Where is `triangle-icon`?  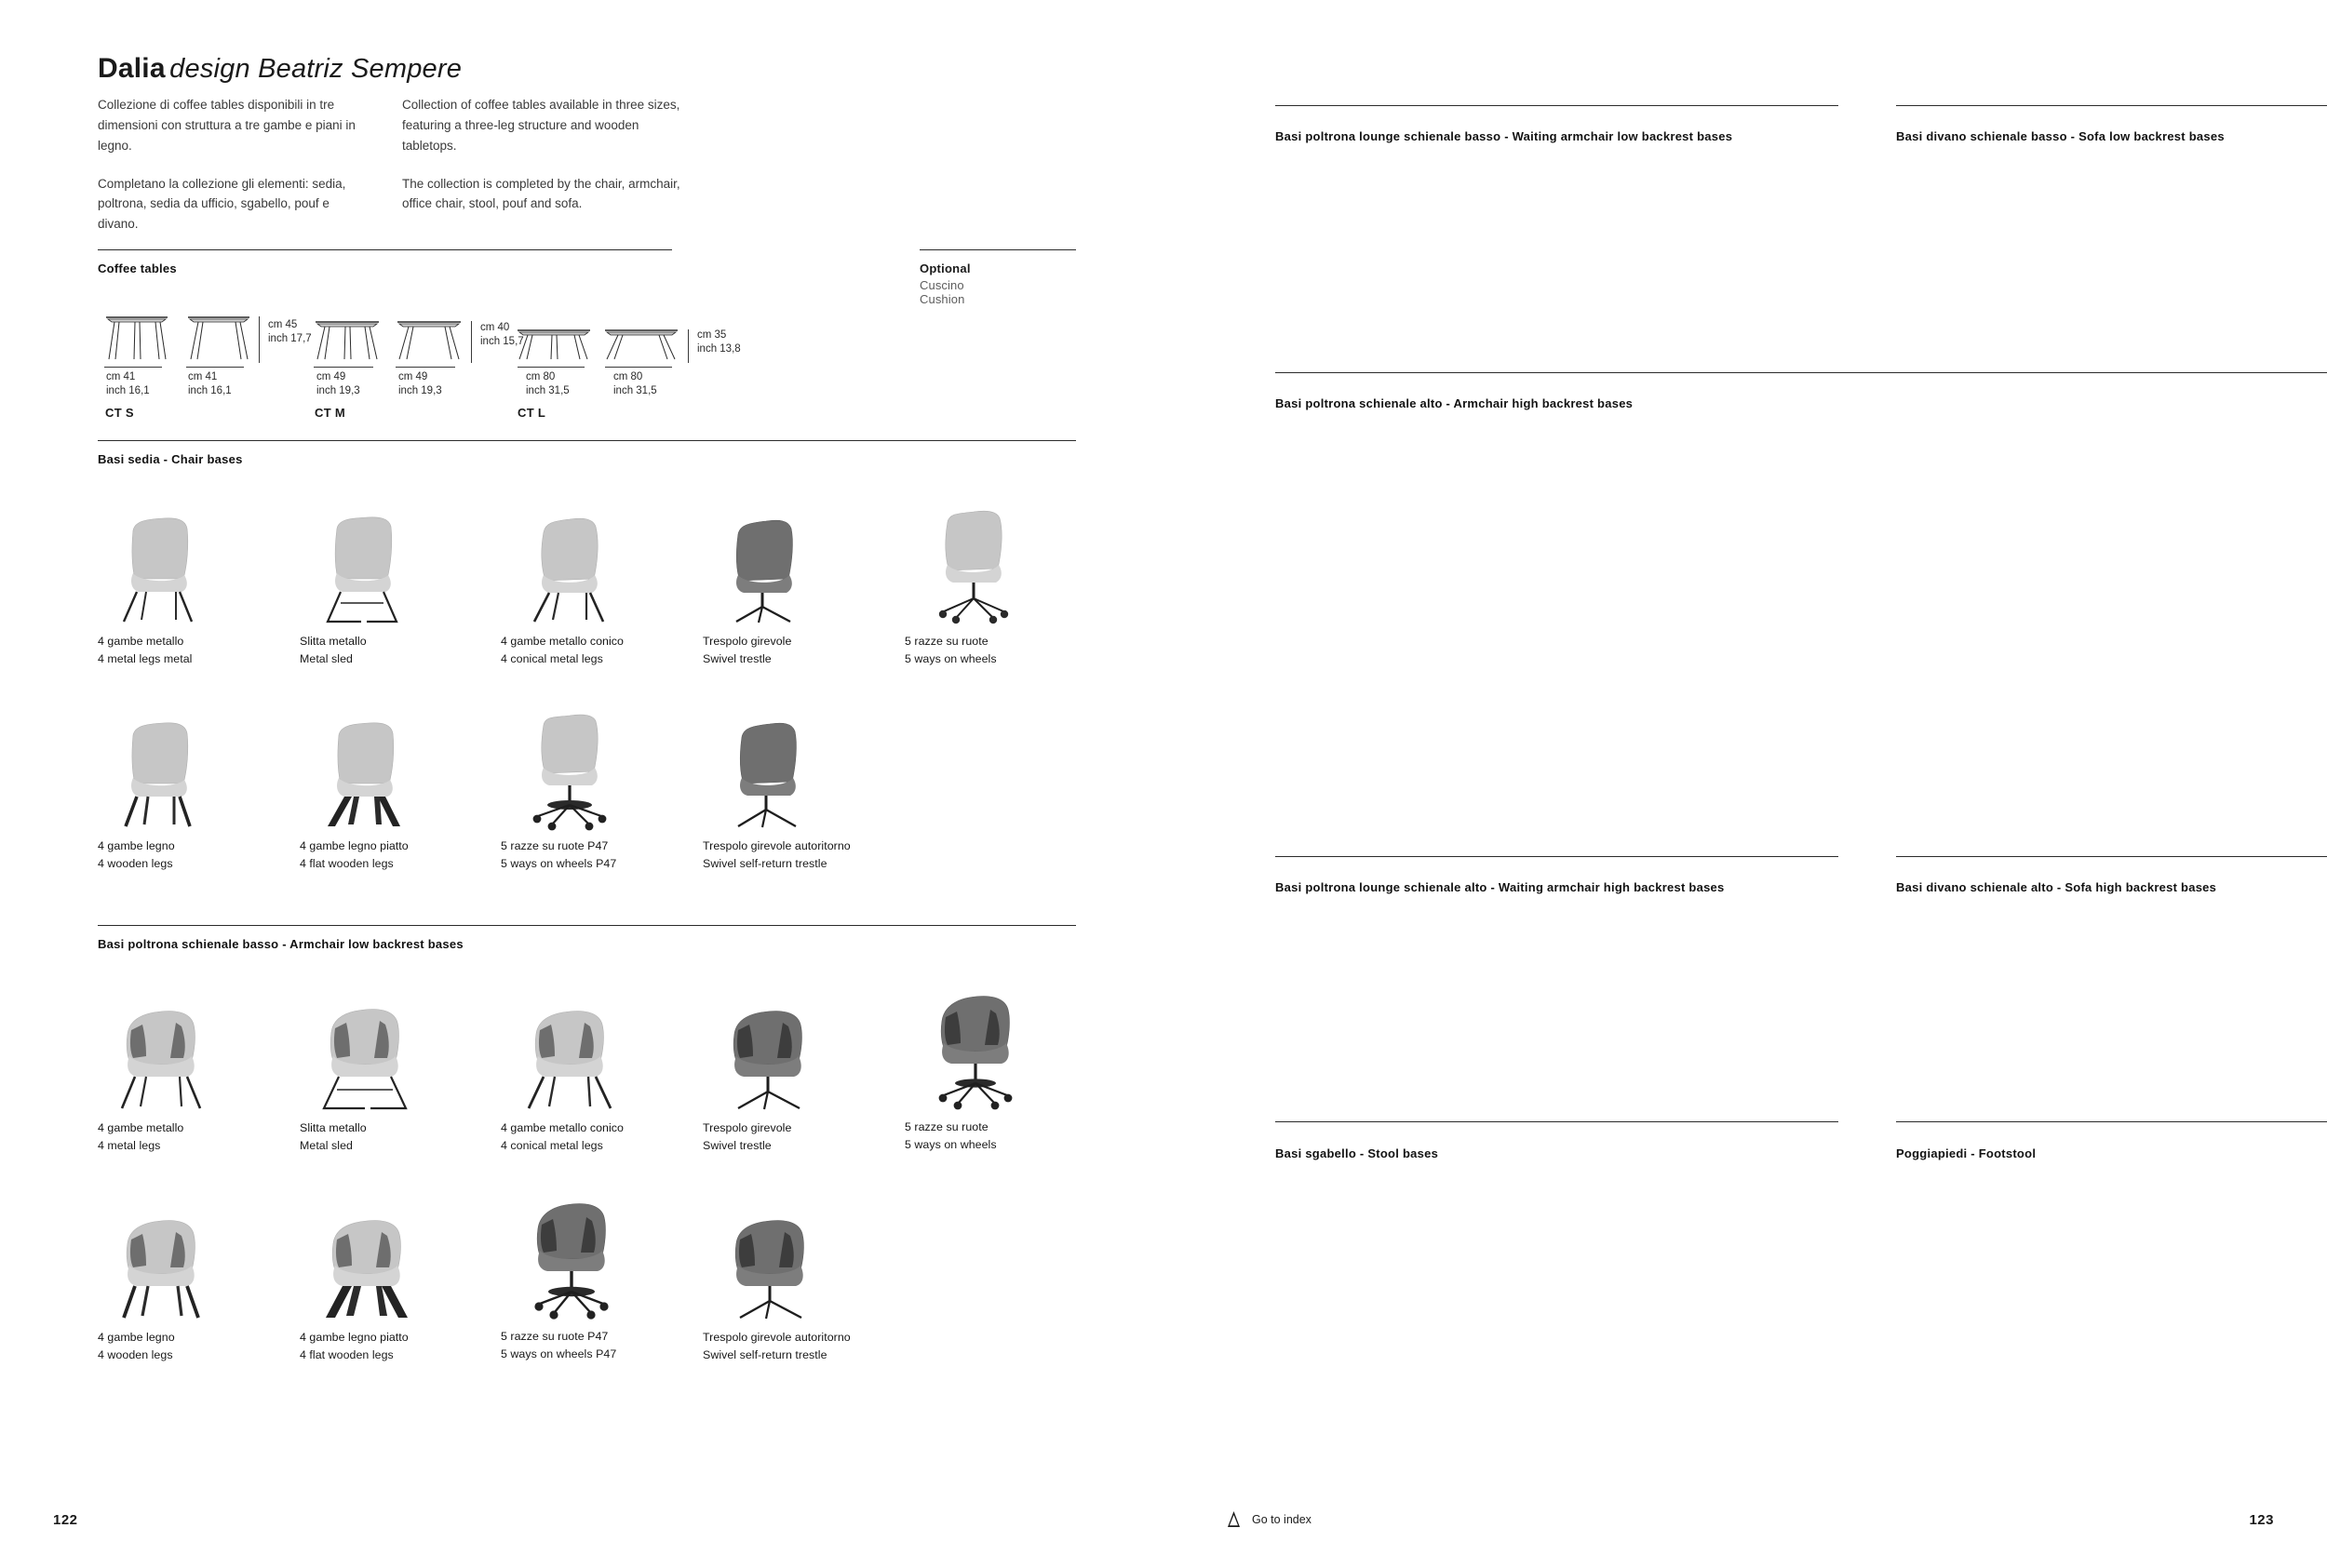
triangle-icon is located at coordinates (1234, 1519).